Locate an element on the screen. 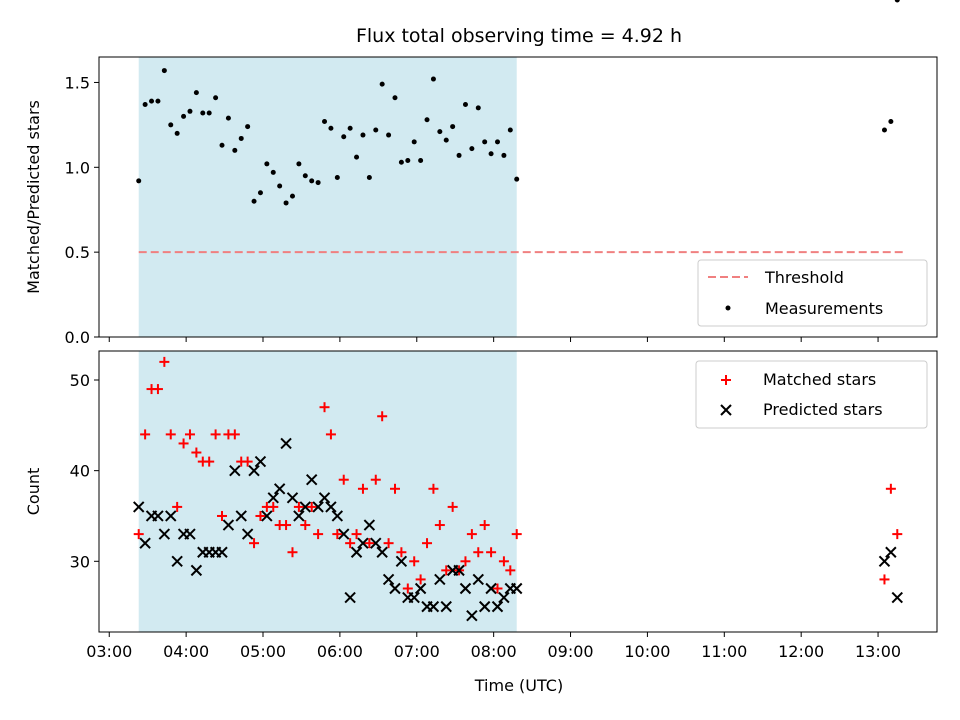 Image resolution: width=960 pixels, height=720 pixels. top-x-axis is located at coordinates (493, 339).